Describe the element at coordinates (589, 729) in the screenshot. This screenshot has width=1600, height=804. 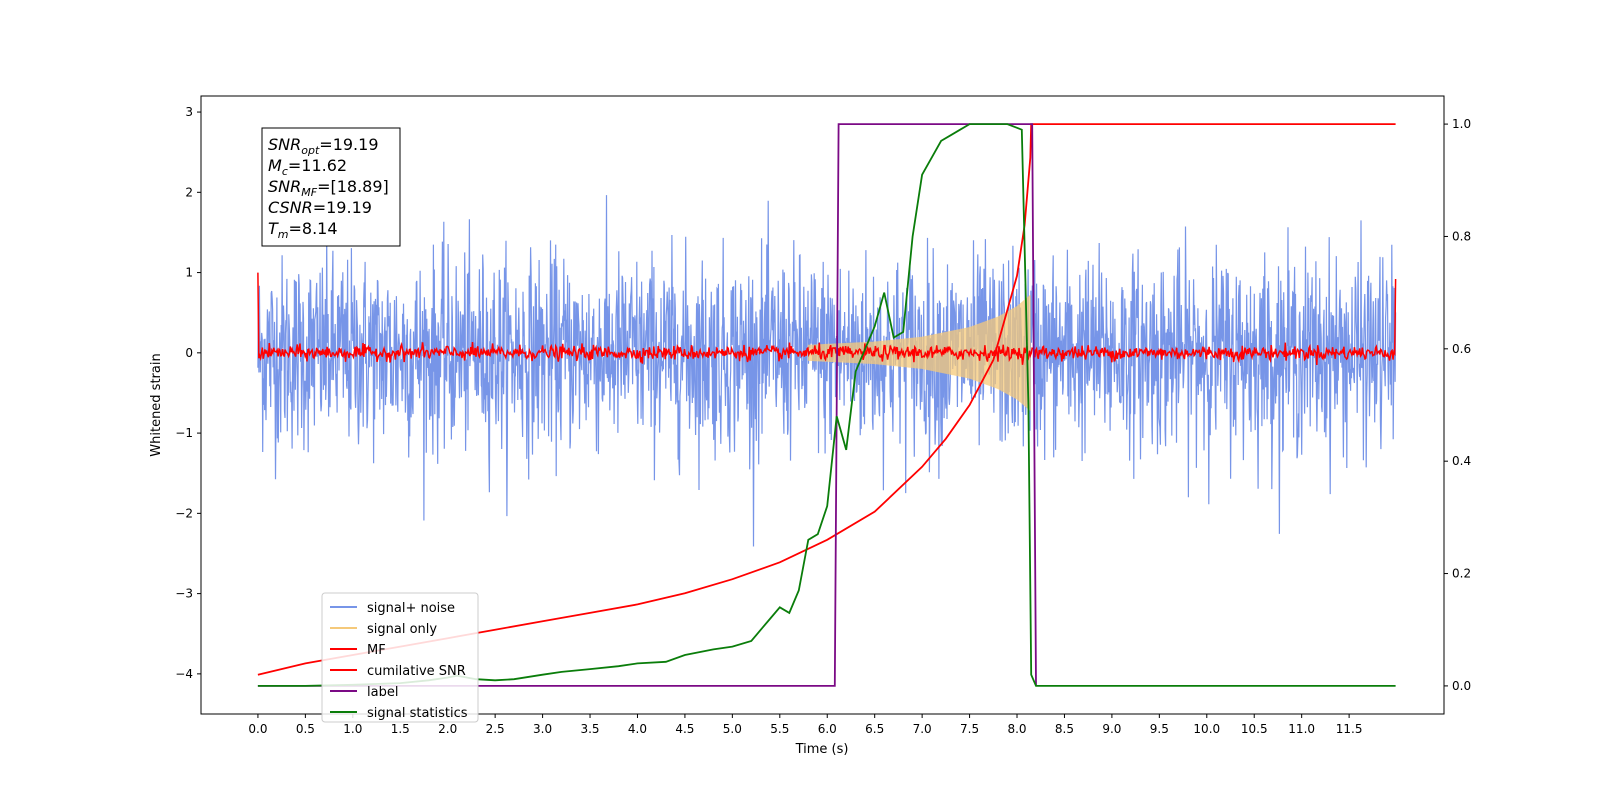
I see `x-tick-label: 3.5` at that location.